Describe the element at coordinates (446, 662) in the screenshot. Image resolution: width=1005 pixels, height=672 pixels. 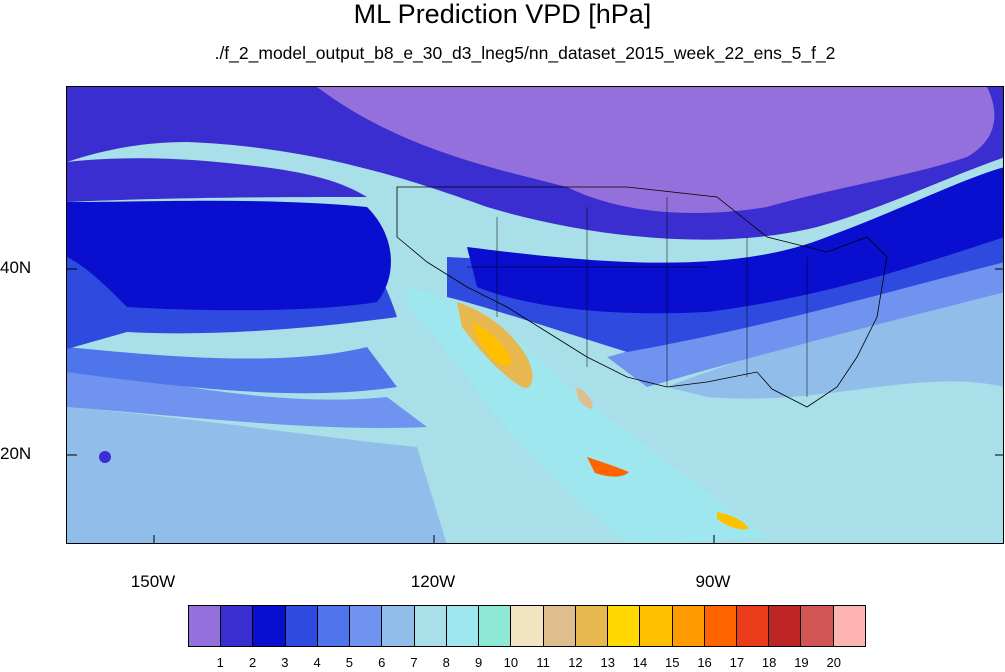
I see `colorbar-label: 8` at that location.